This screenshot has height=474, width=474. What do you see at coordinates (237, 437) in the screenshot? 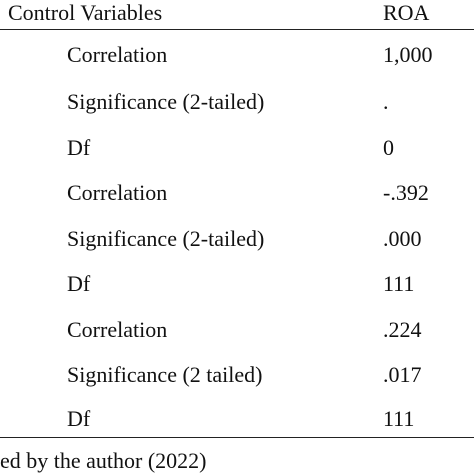
I see `footer-rule` at bounding box center [237, 437].